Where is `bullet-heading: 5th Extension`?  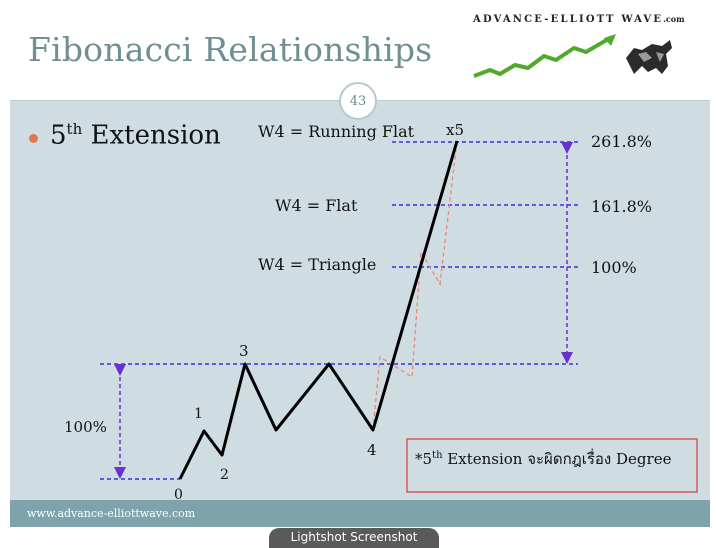
bullet-heading: 5th Extension is located at coordinates (135, 135).